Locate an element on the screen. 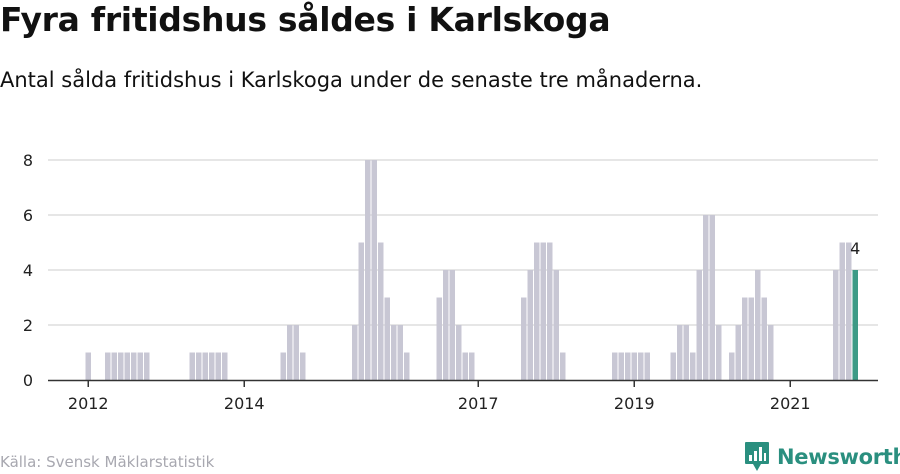 The image size is (900, 474). x-tick-label: 2019 is located at coordinates (634, 403).